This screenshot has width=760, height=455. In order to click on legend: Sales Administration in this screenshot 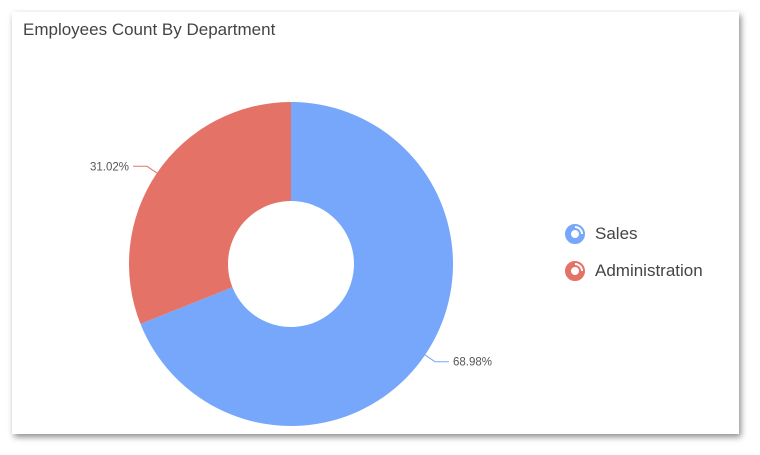, I will do `click(634, 252)`.